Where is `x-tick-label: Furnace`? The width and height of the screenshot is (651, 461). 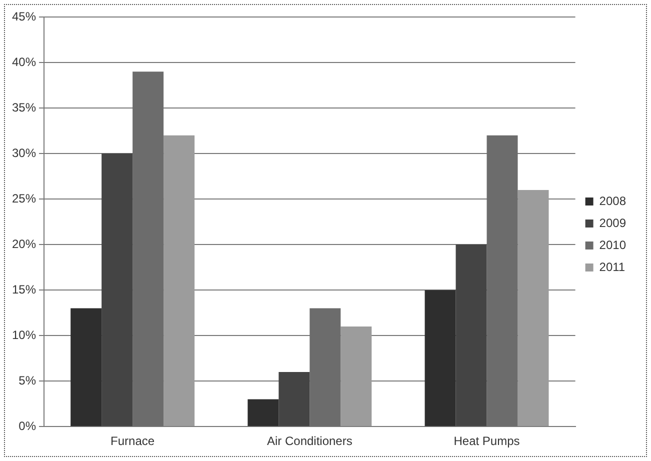
x-tick-label: Furnace is located at coordinates (132, 441).